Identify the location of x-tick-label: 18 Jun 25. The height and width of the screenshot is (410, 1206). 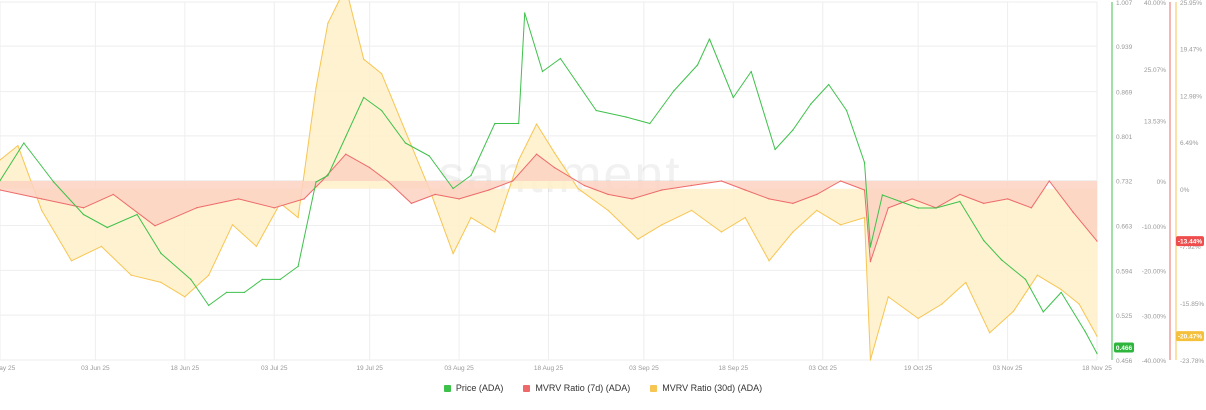
(185, 368).